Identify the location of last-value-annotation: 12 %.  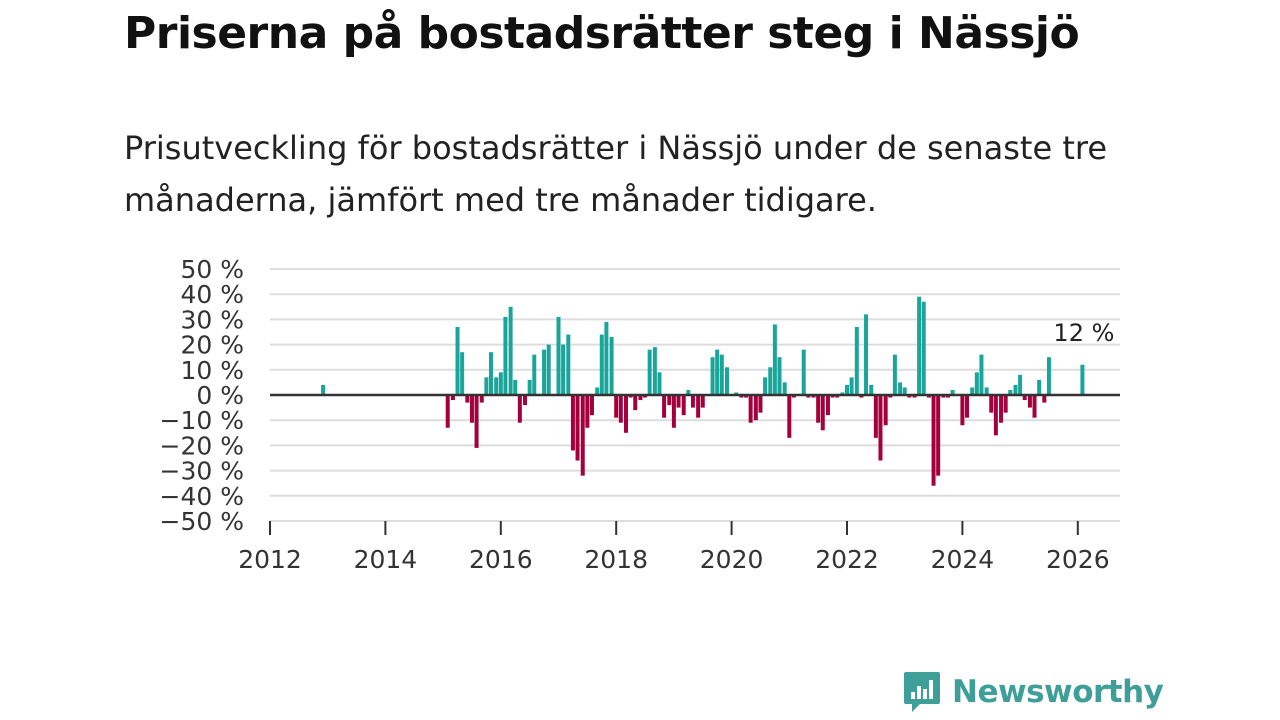
(1083, 333).